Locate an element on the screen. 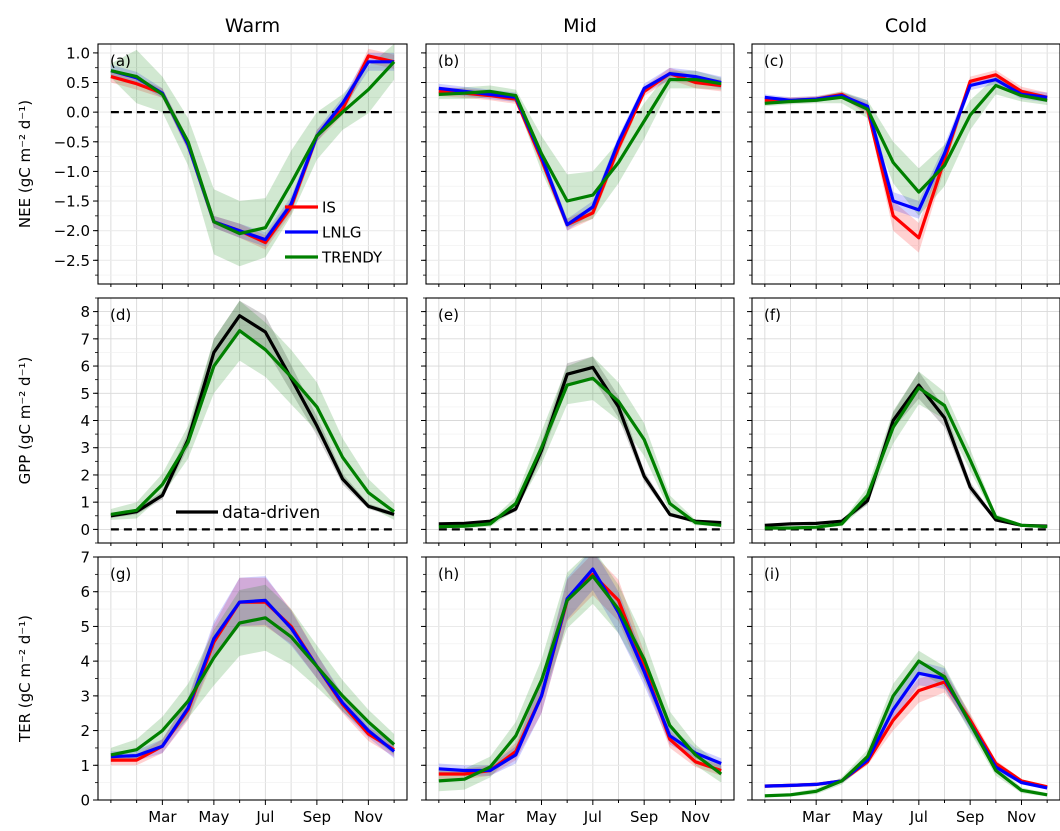 This screenshot has width=1060, height=831. panel-c: (c) is located at coordinates (903, 166).